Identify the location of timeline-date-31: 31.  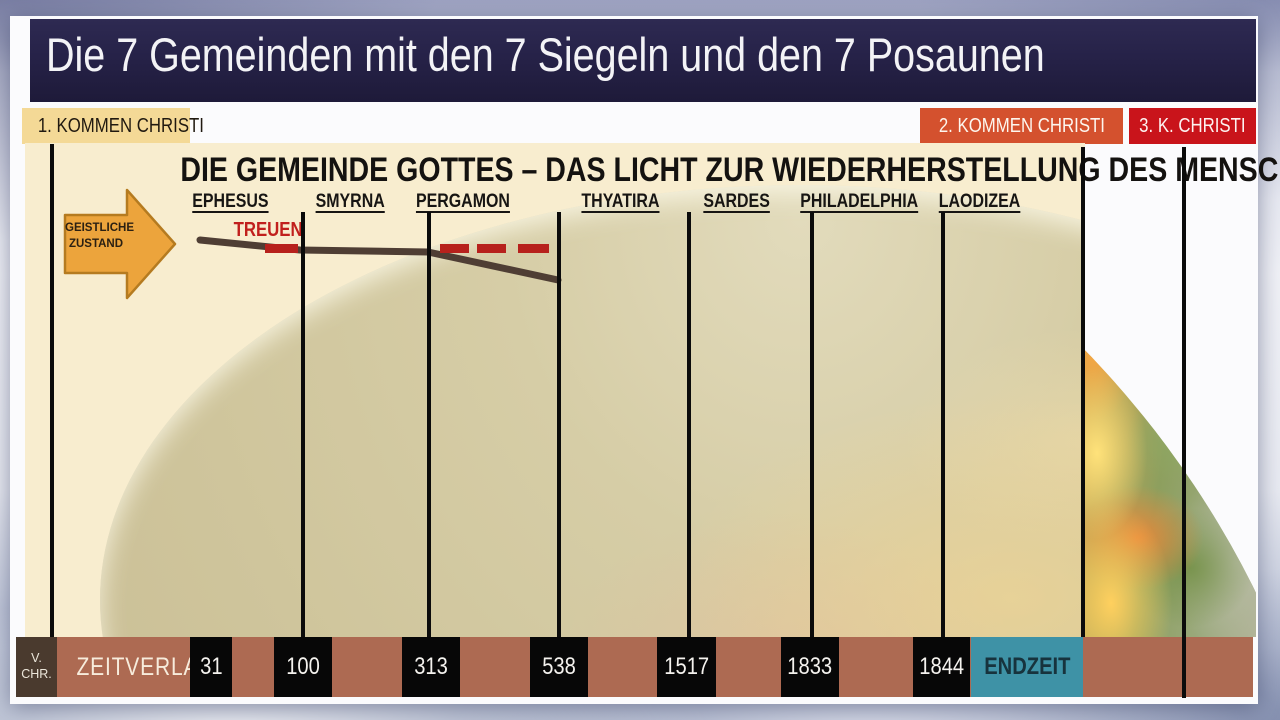
(211, 667).